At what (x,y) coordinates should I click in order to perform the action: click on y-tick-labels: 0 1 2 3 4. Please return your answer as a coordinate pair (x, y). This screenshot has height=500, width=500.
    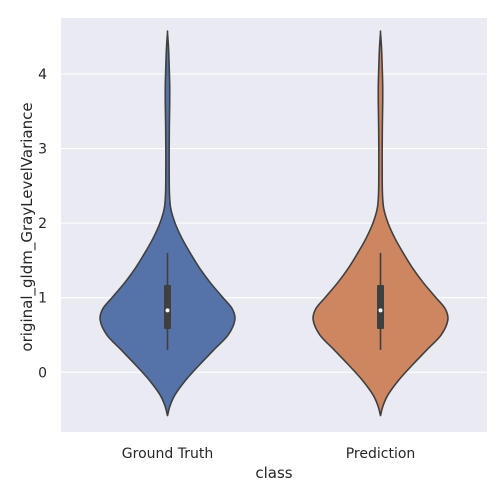
    Looking at the image, I should click on (42, 224).